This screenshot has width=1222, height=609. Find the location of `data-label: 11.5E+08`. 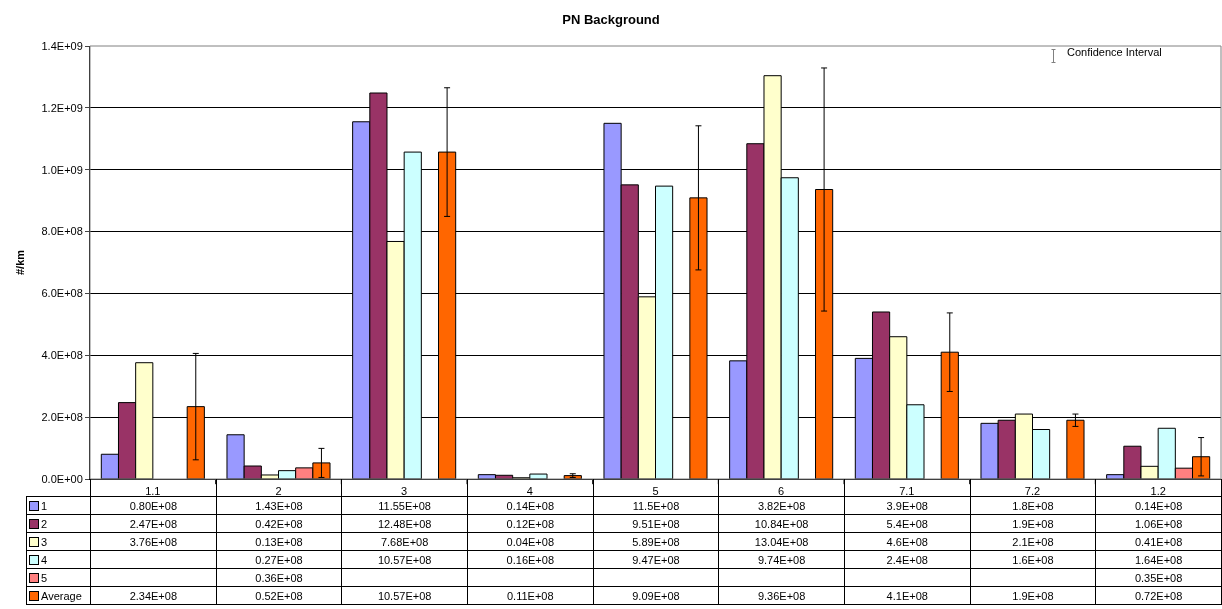

data-label: 11.5E+08 is located at coordinates (656, 505).